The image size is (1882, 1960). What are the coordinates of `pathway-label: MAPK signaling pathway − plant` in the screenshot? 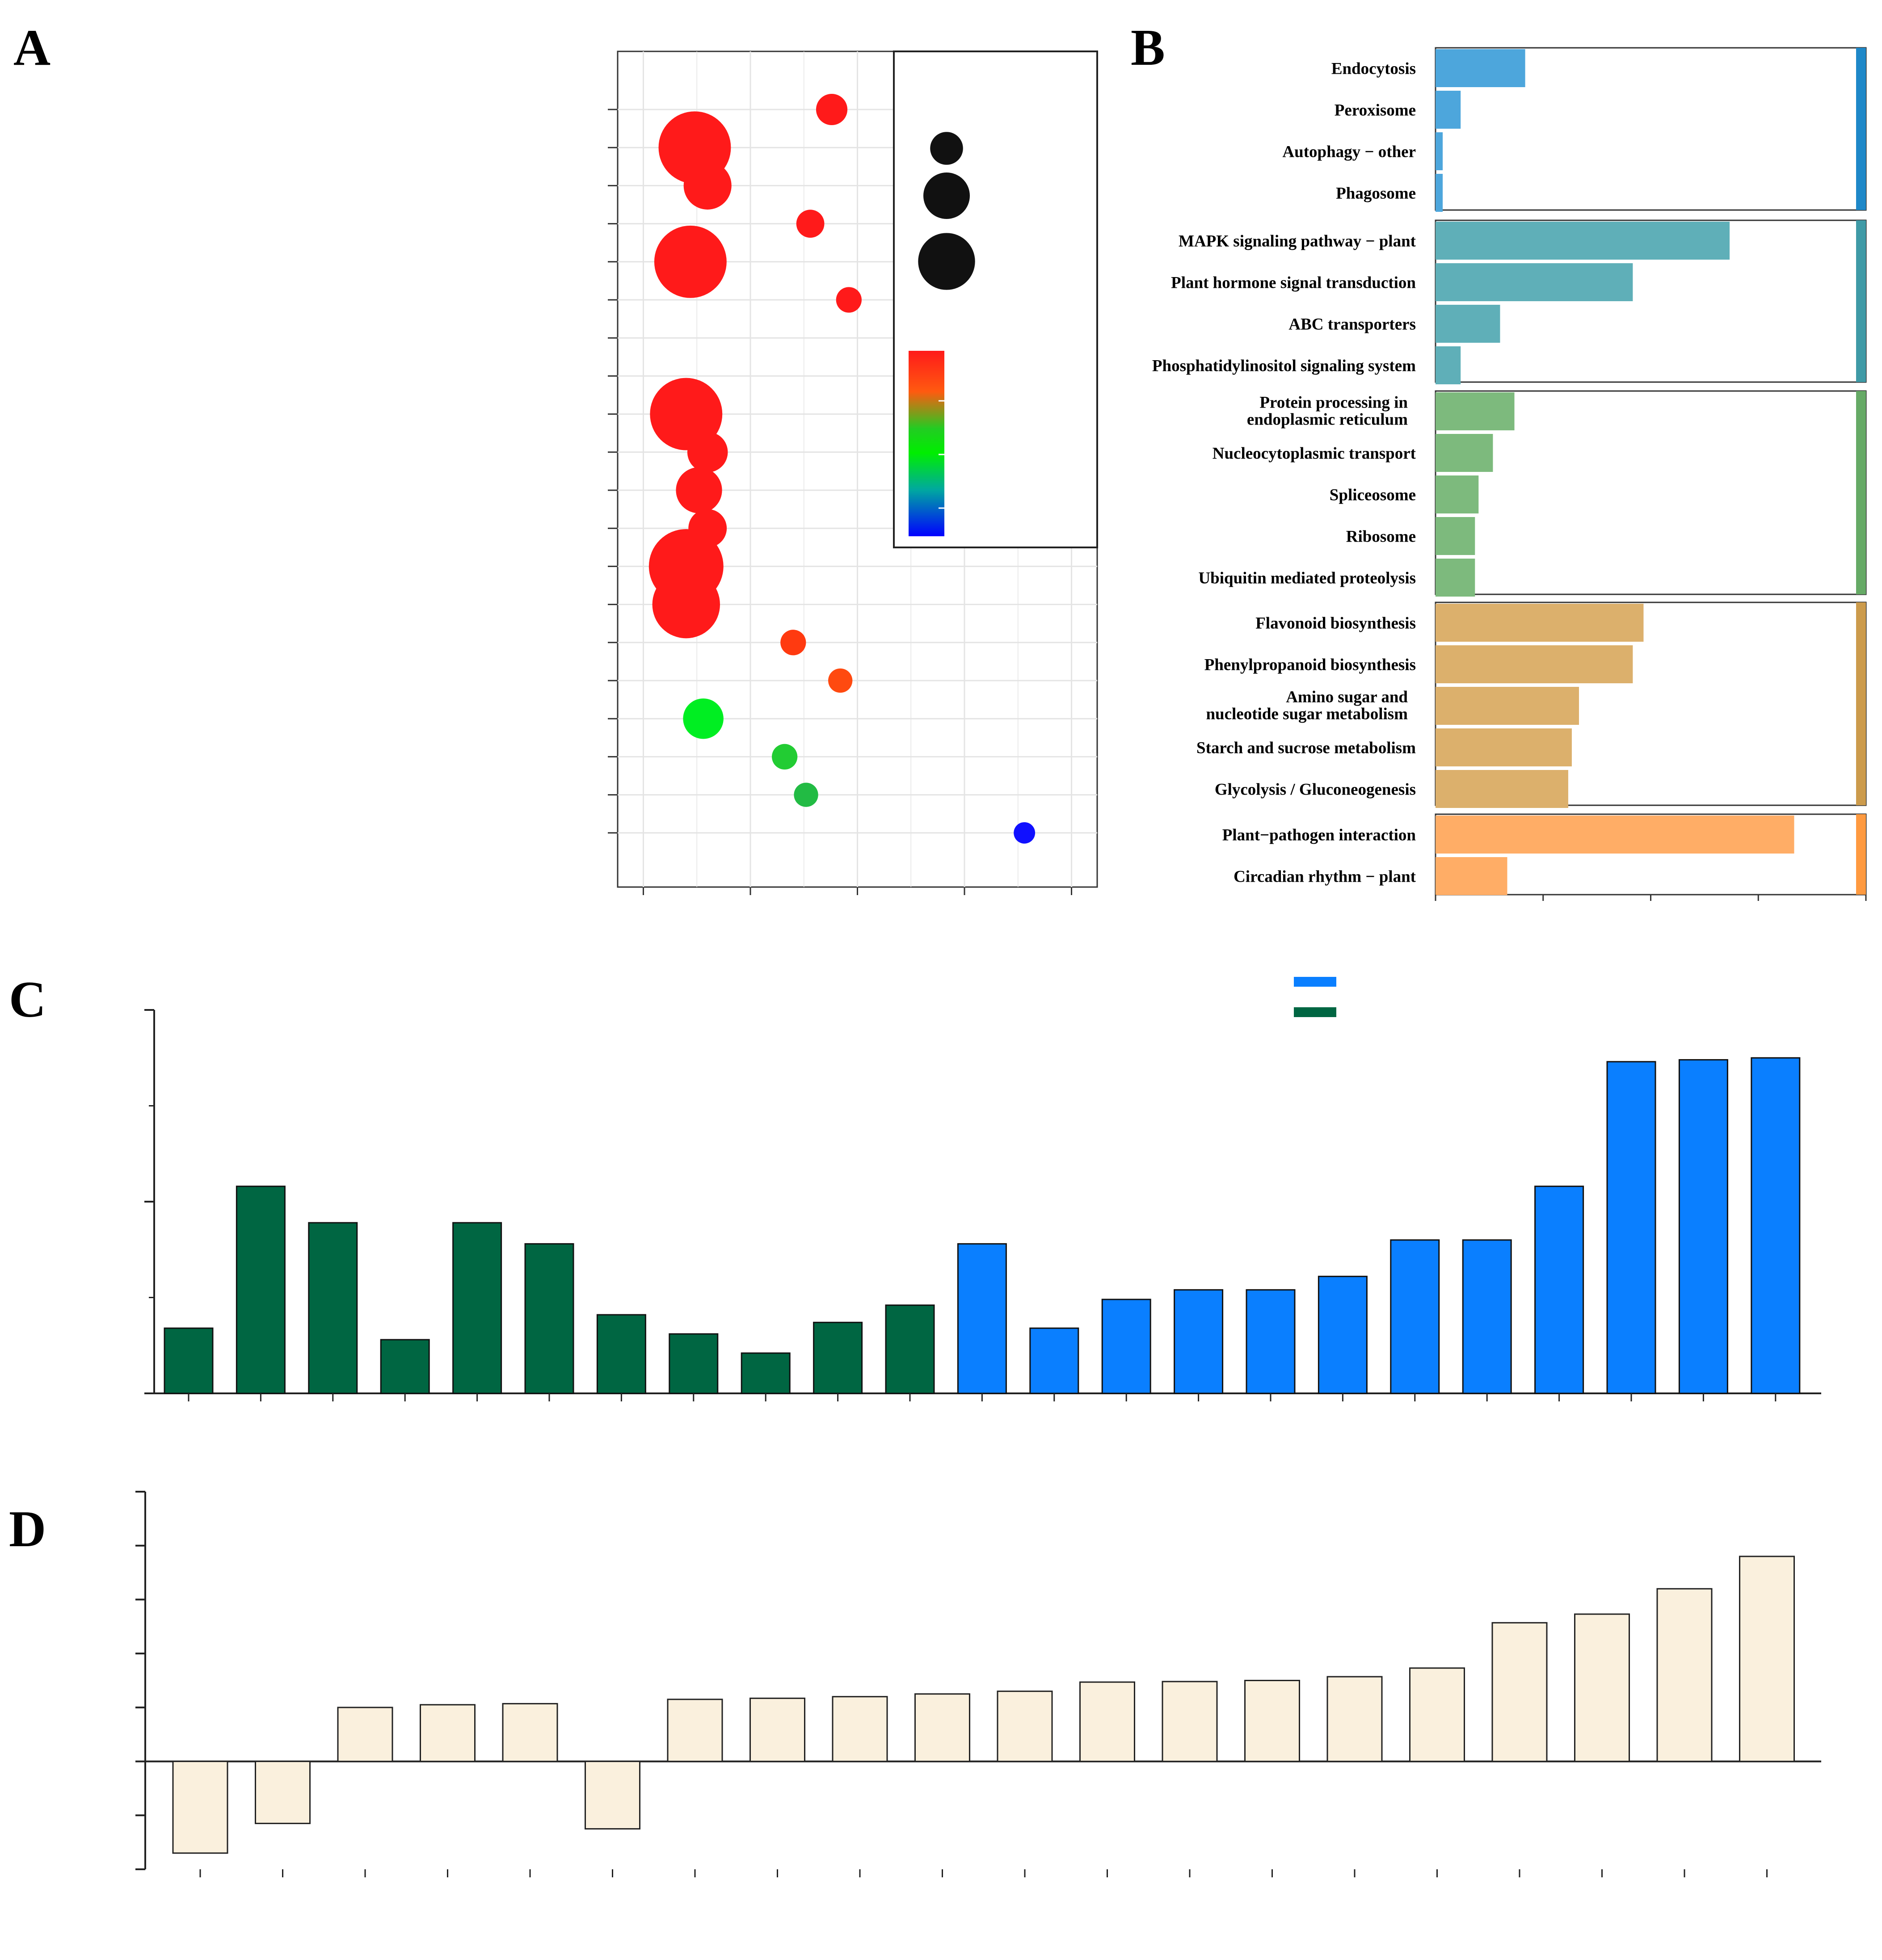 It's located at (1297, 241).